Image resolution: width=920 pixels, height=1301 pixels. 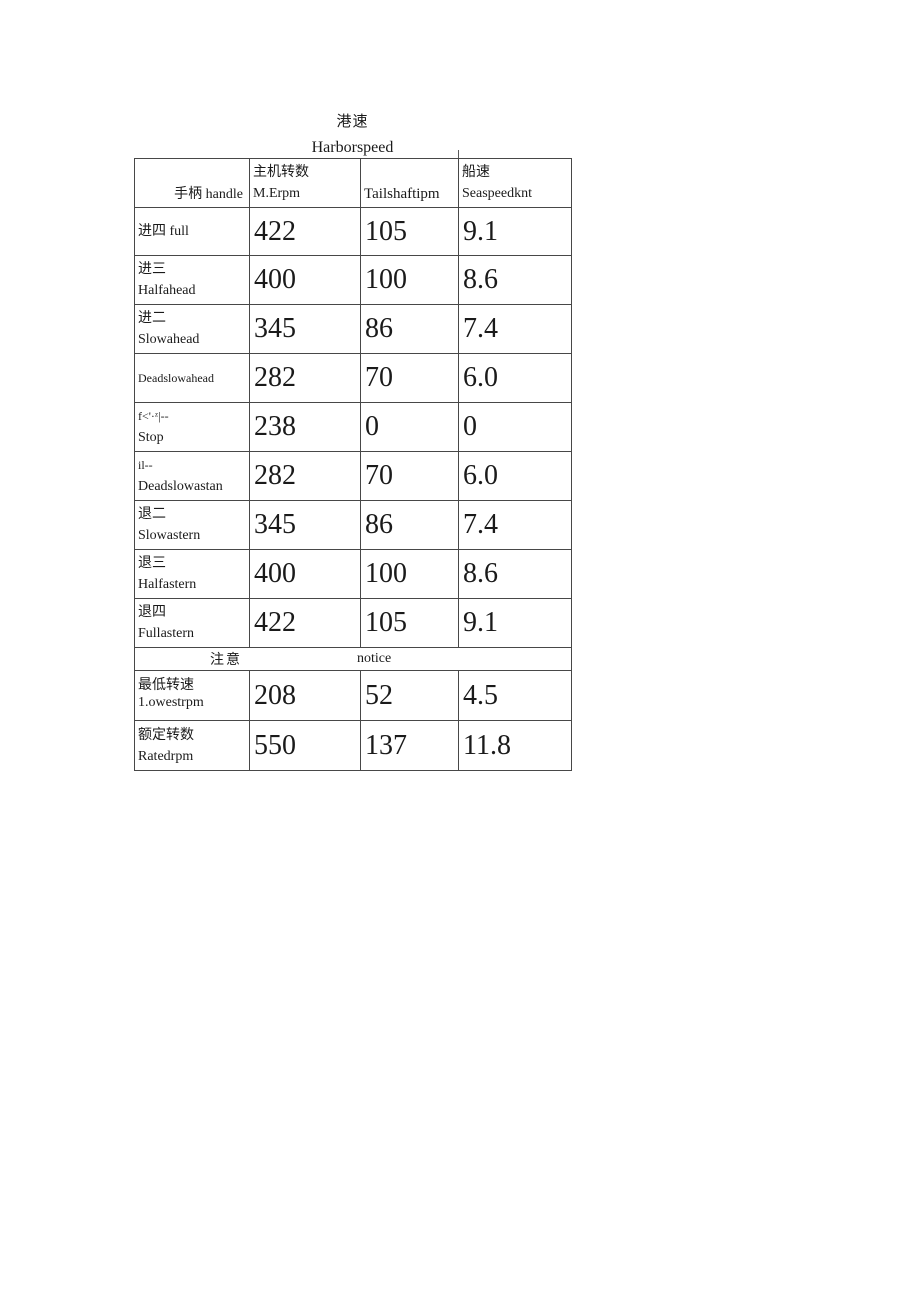 I want to click on handle-cell: 进二 Slowahead, so click(x=192, y=329).